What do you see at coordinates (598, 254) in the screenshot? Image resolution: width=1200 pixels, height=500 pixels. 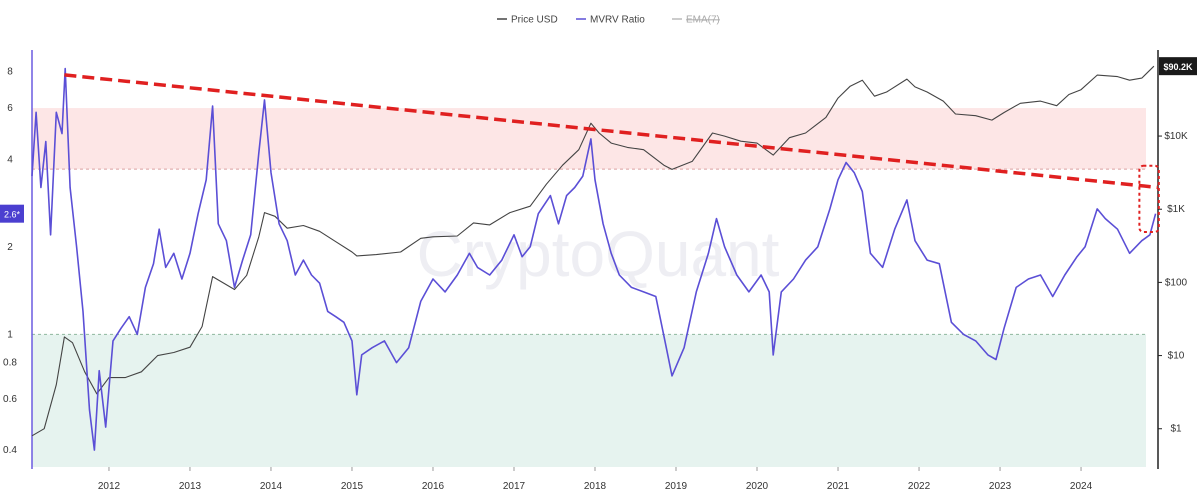 I see `watermark: CryptoQuant` at bounding box center [598, 254].